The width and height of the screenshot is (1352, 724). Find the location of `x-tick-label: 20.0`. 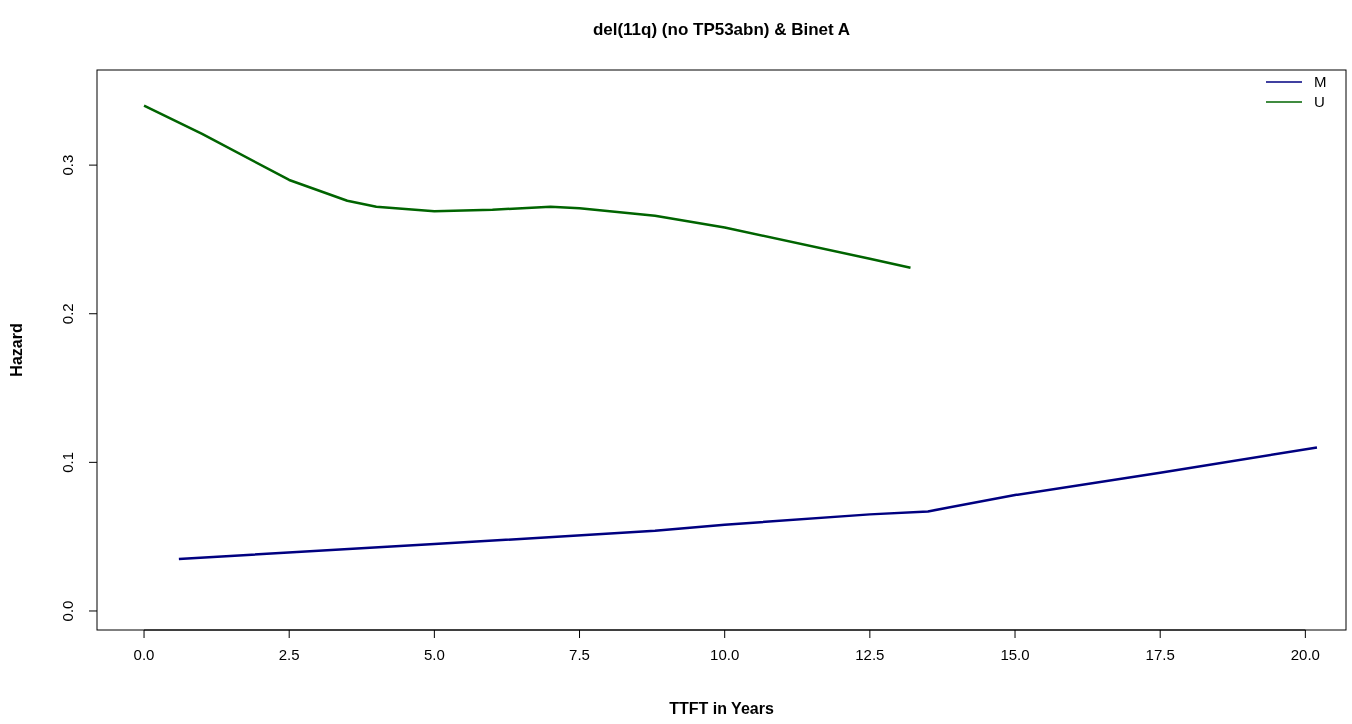

x-tick-label: 20.0 is located at coordinates (1305, 654).